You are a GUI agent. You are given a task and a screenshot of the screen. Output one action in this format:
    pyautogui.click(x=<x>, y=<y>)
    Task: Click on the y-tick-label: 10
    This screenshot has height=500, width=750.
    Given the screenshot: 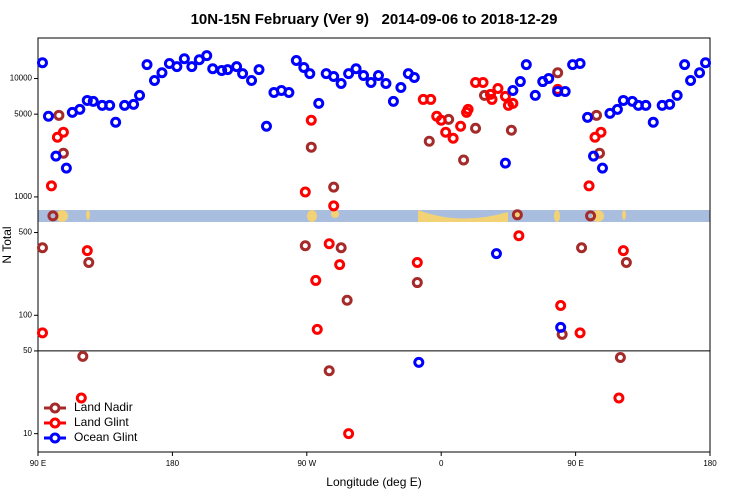 What is the action you would take?
    pyautogui.click(x=27, y=433)
    